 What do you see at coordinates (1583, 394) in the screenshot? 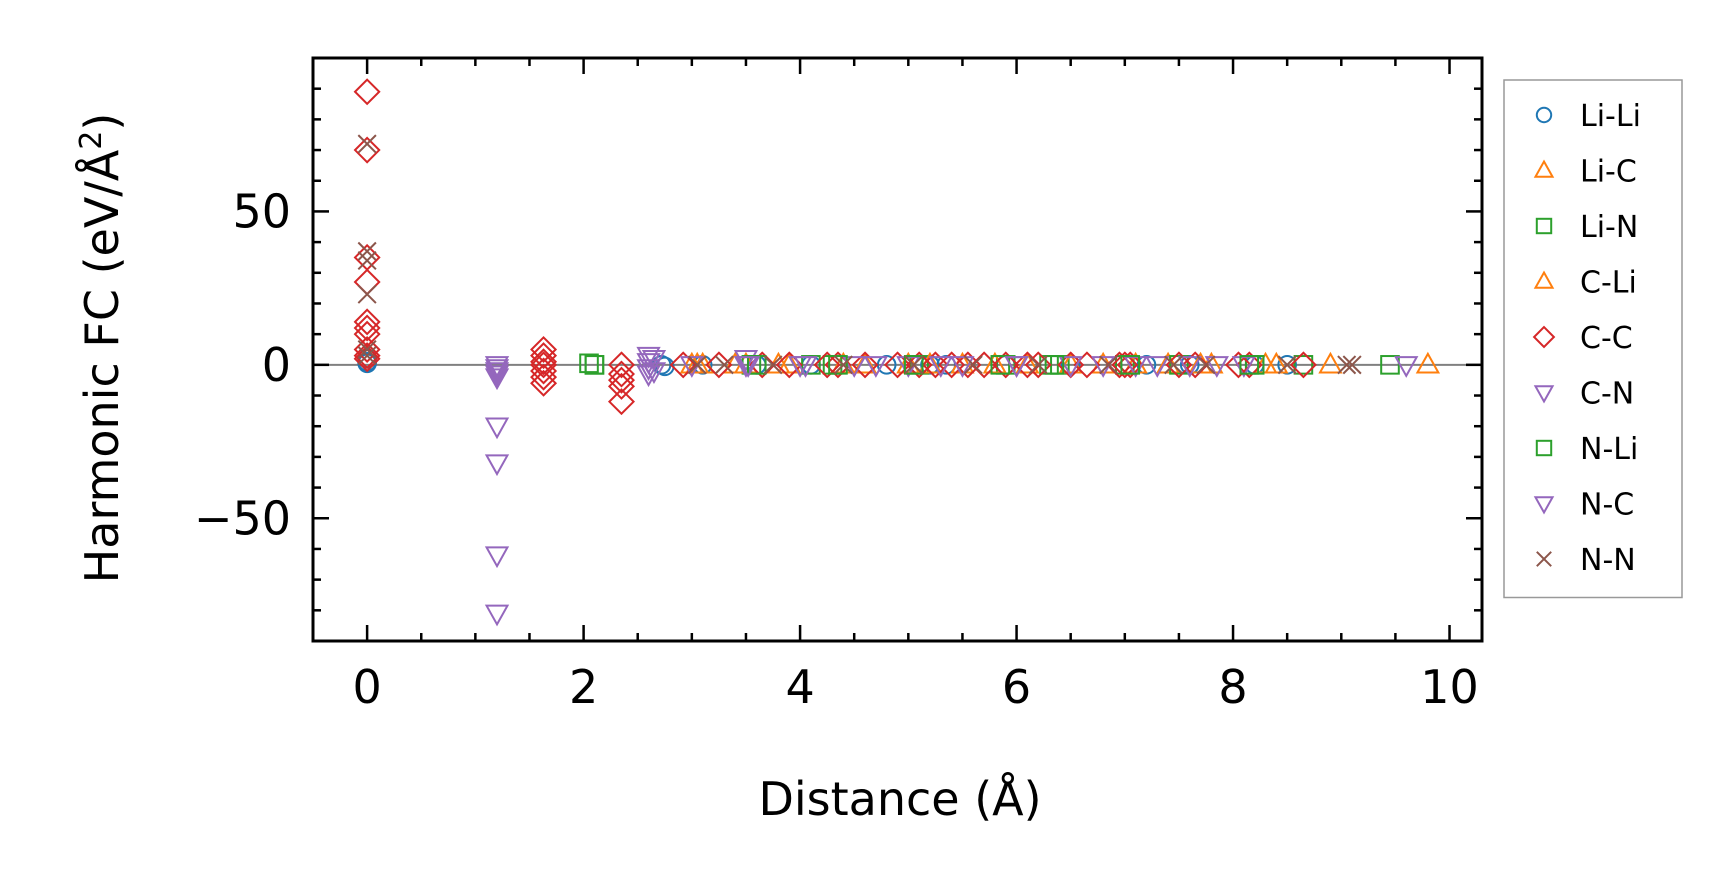
I see `legend-item: C-N` at bounding box center [1583, 394].